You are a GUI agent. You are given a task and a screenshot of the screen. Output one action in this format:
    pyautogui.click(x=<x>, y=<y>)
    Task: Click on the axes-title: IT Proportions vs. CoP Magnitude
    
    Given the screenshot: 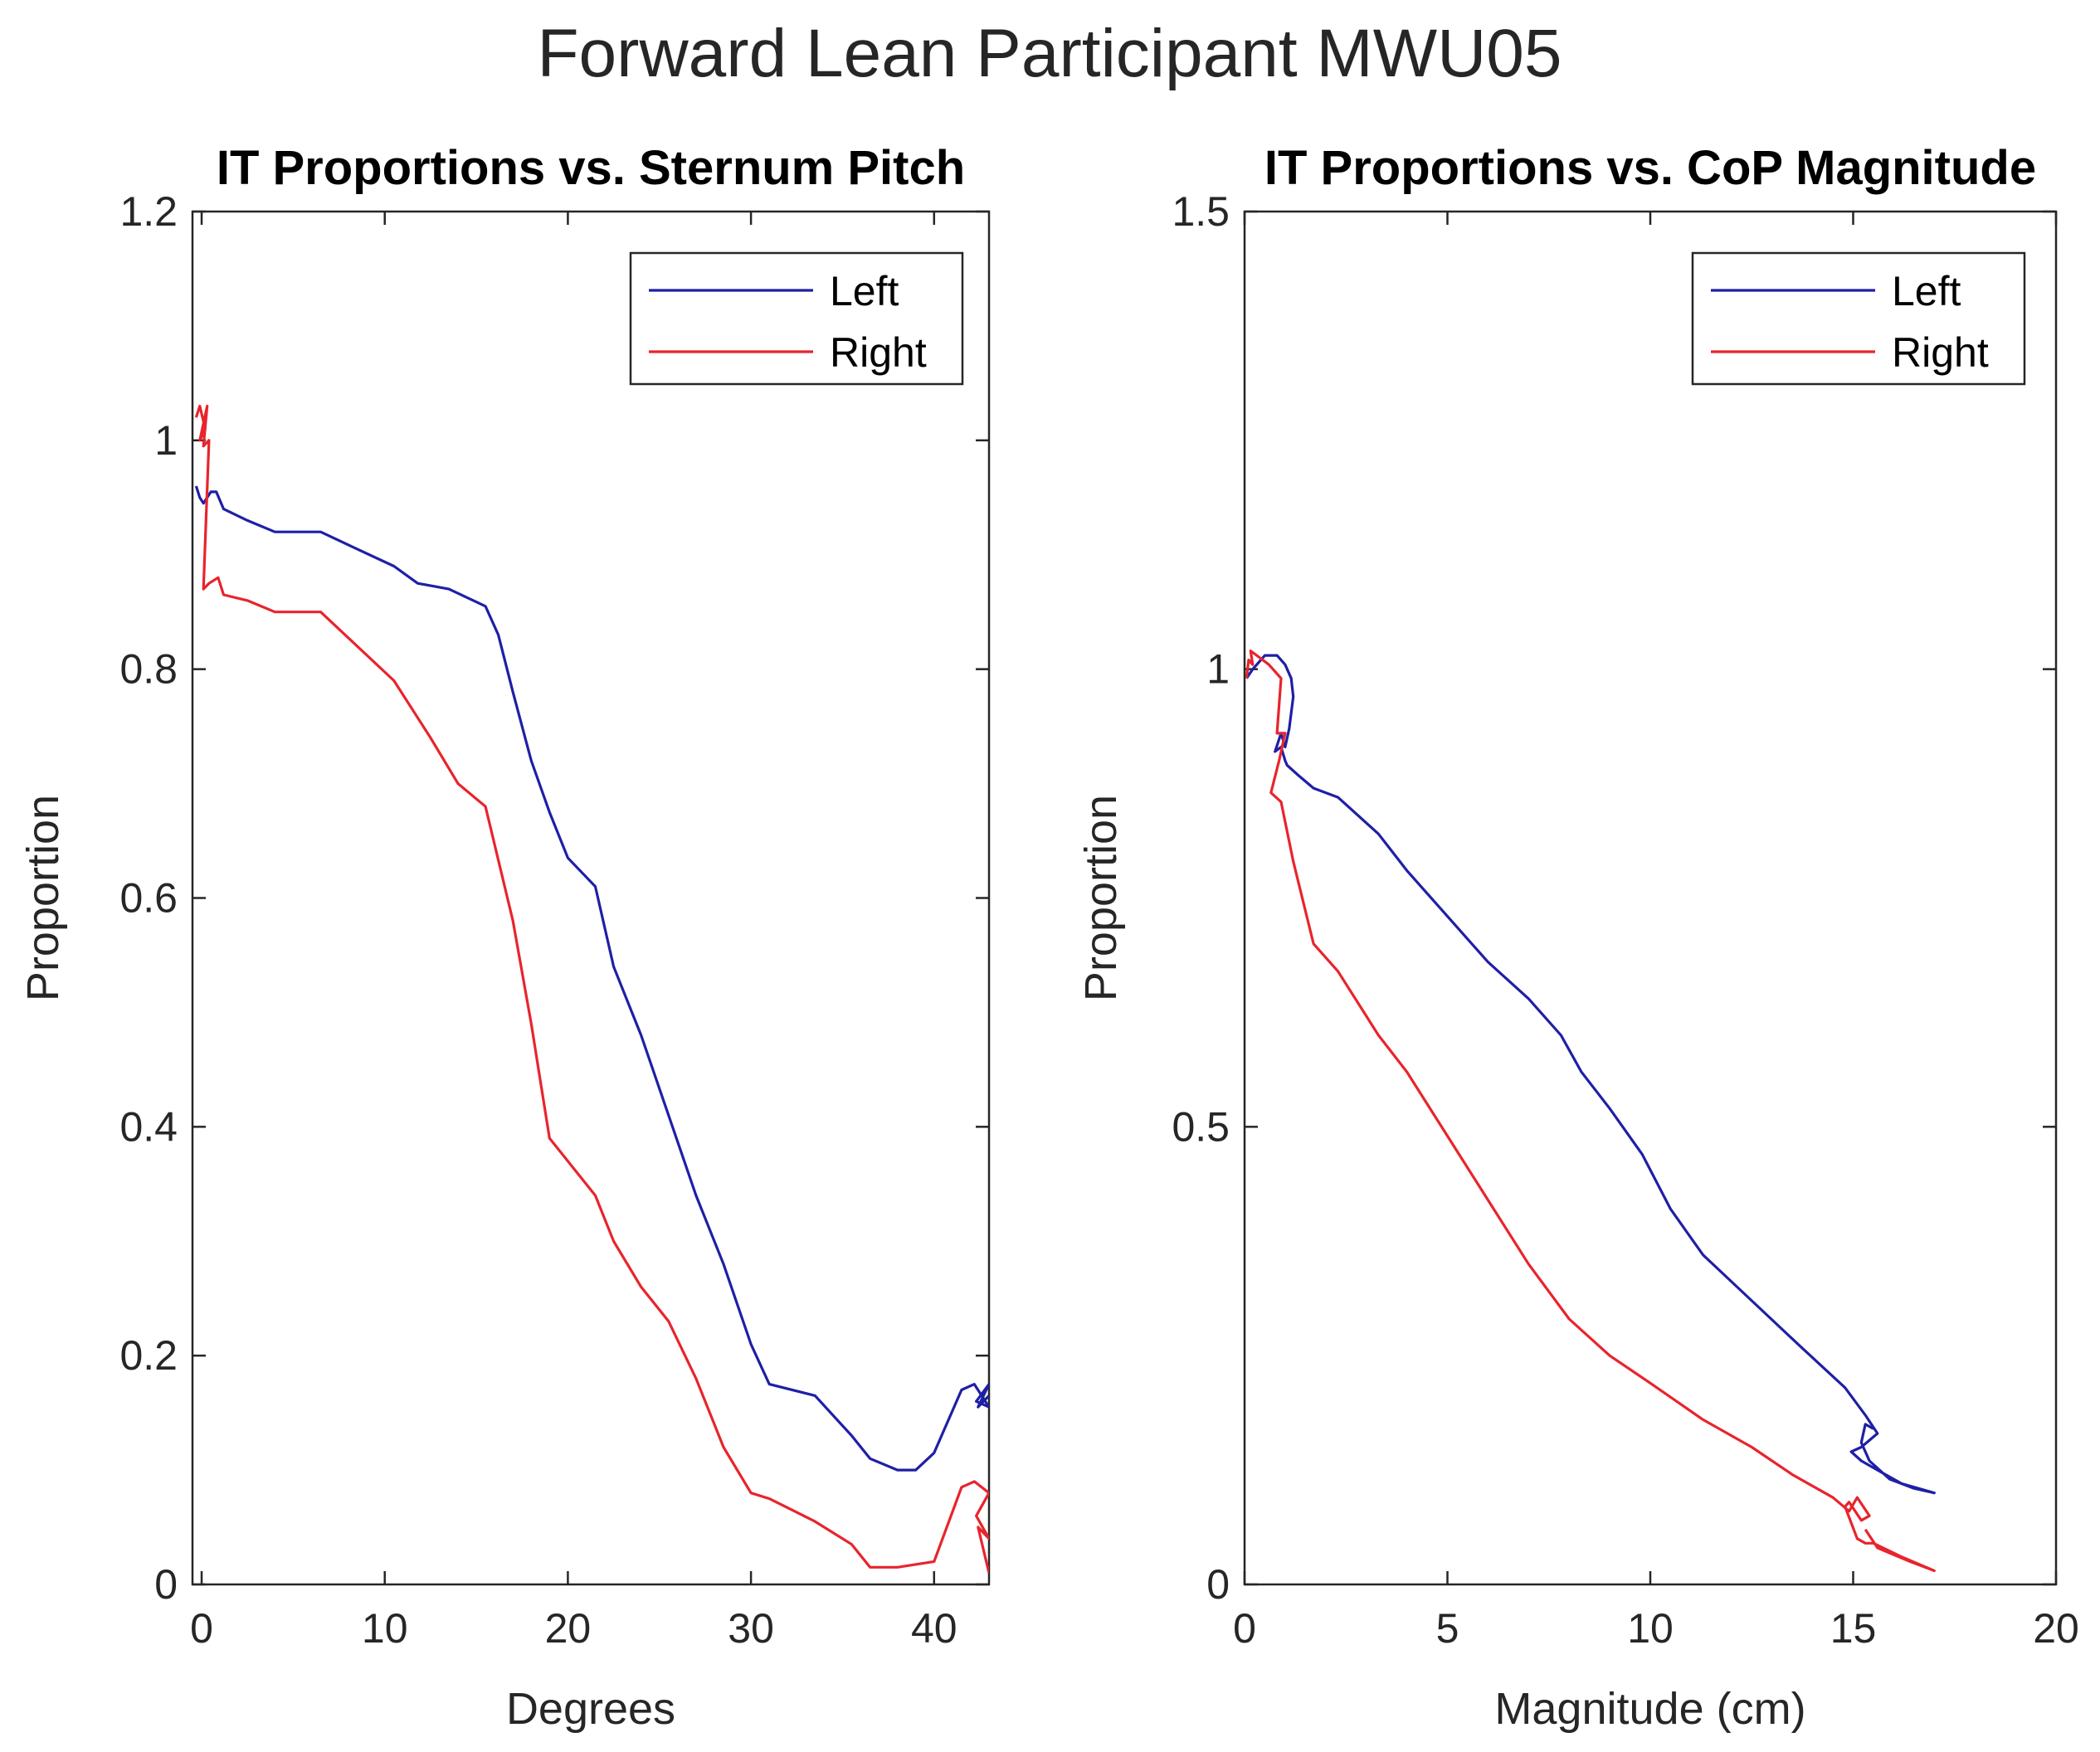 What is the action you would take?
    pyautogui.click(x=1650, y=168)
    